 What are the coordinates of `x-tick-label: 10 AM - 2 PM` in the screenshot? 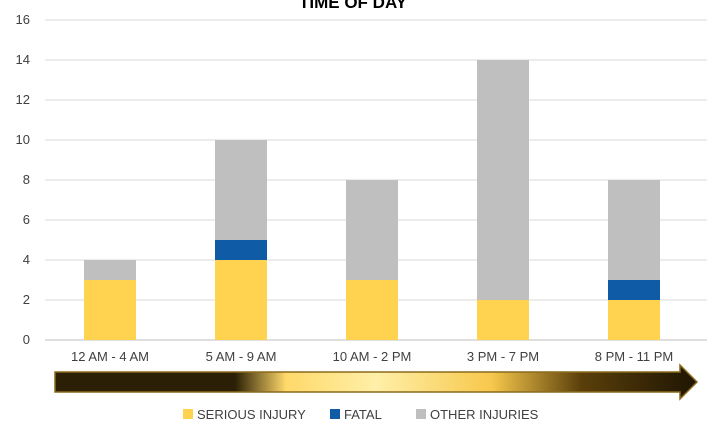 It's located at (372, 356).